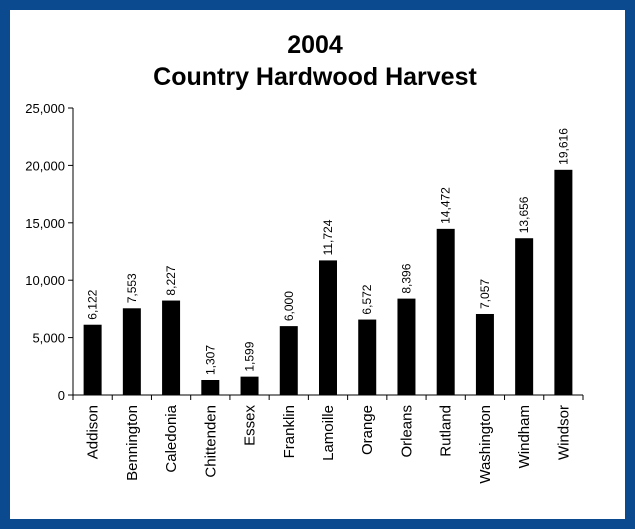  Describe the element at coordinates (485, 444) in the screenshot. I see `x-tick-label: Washington` at that location.